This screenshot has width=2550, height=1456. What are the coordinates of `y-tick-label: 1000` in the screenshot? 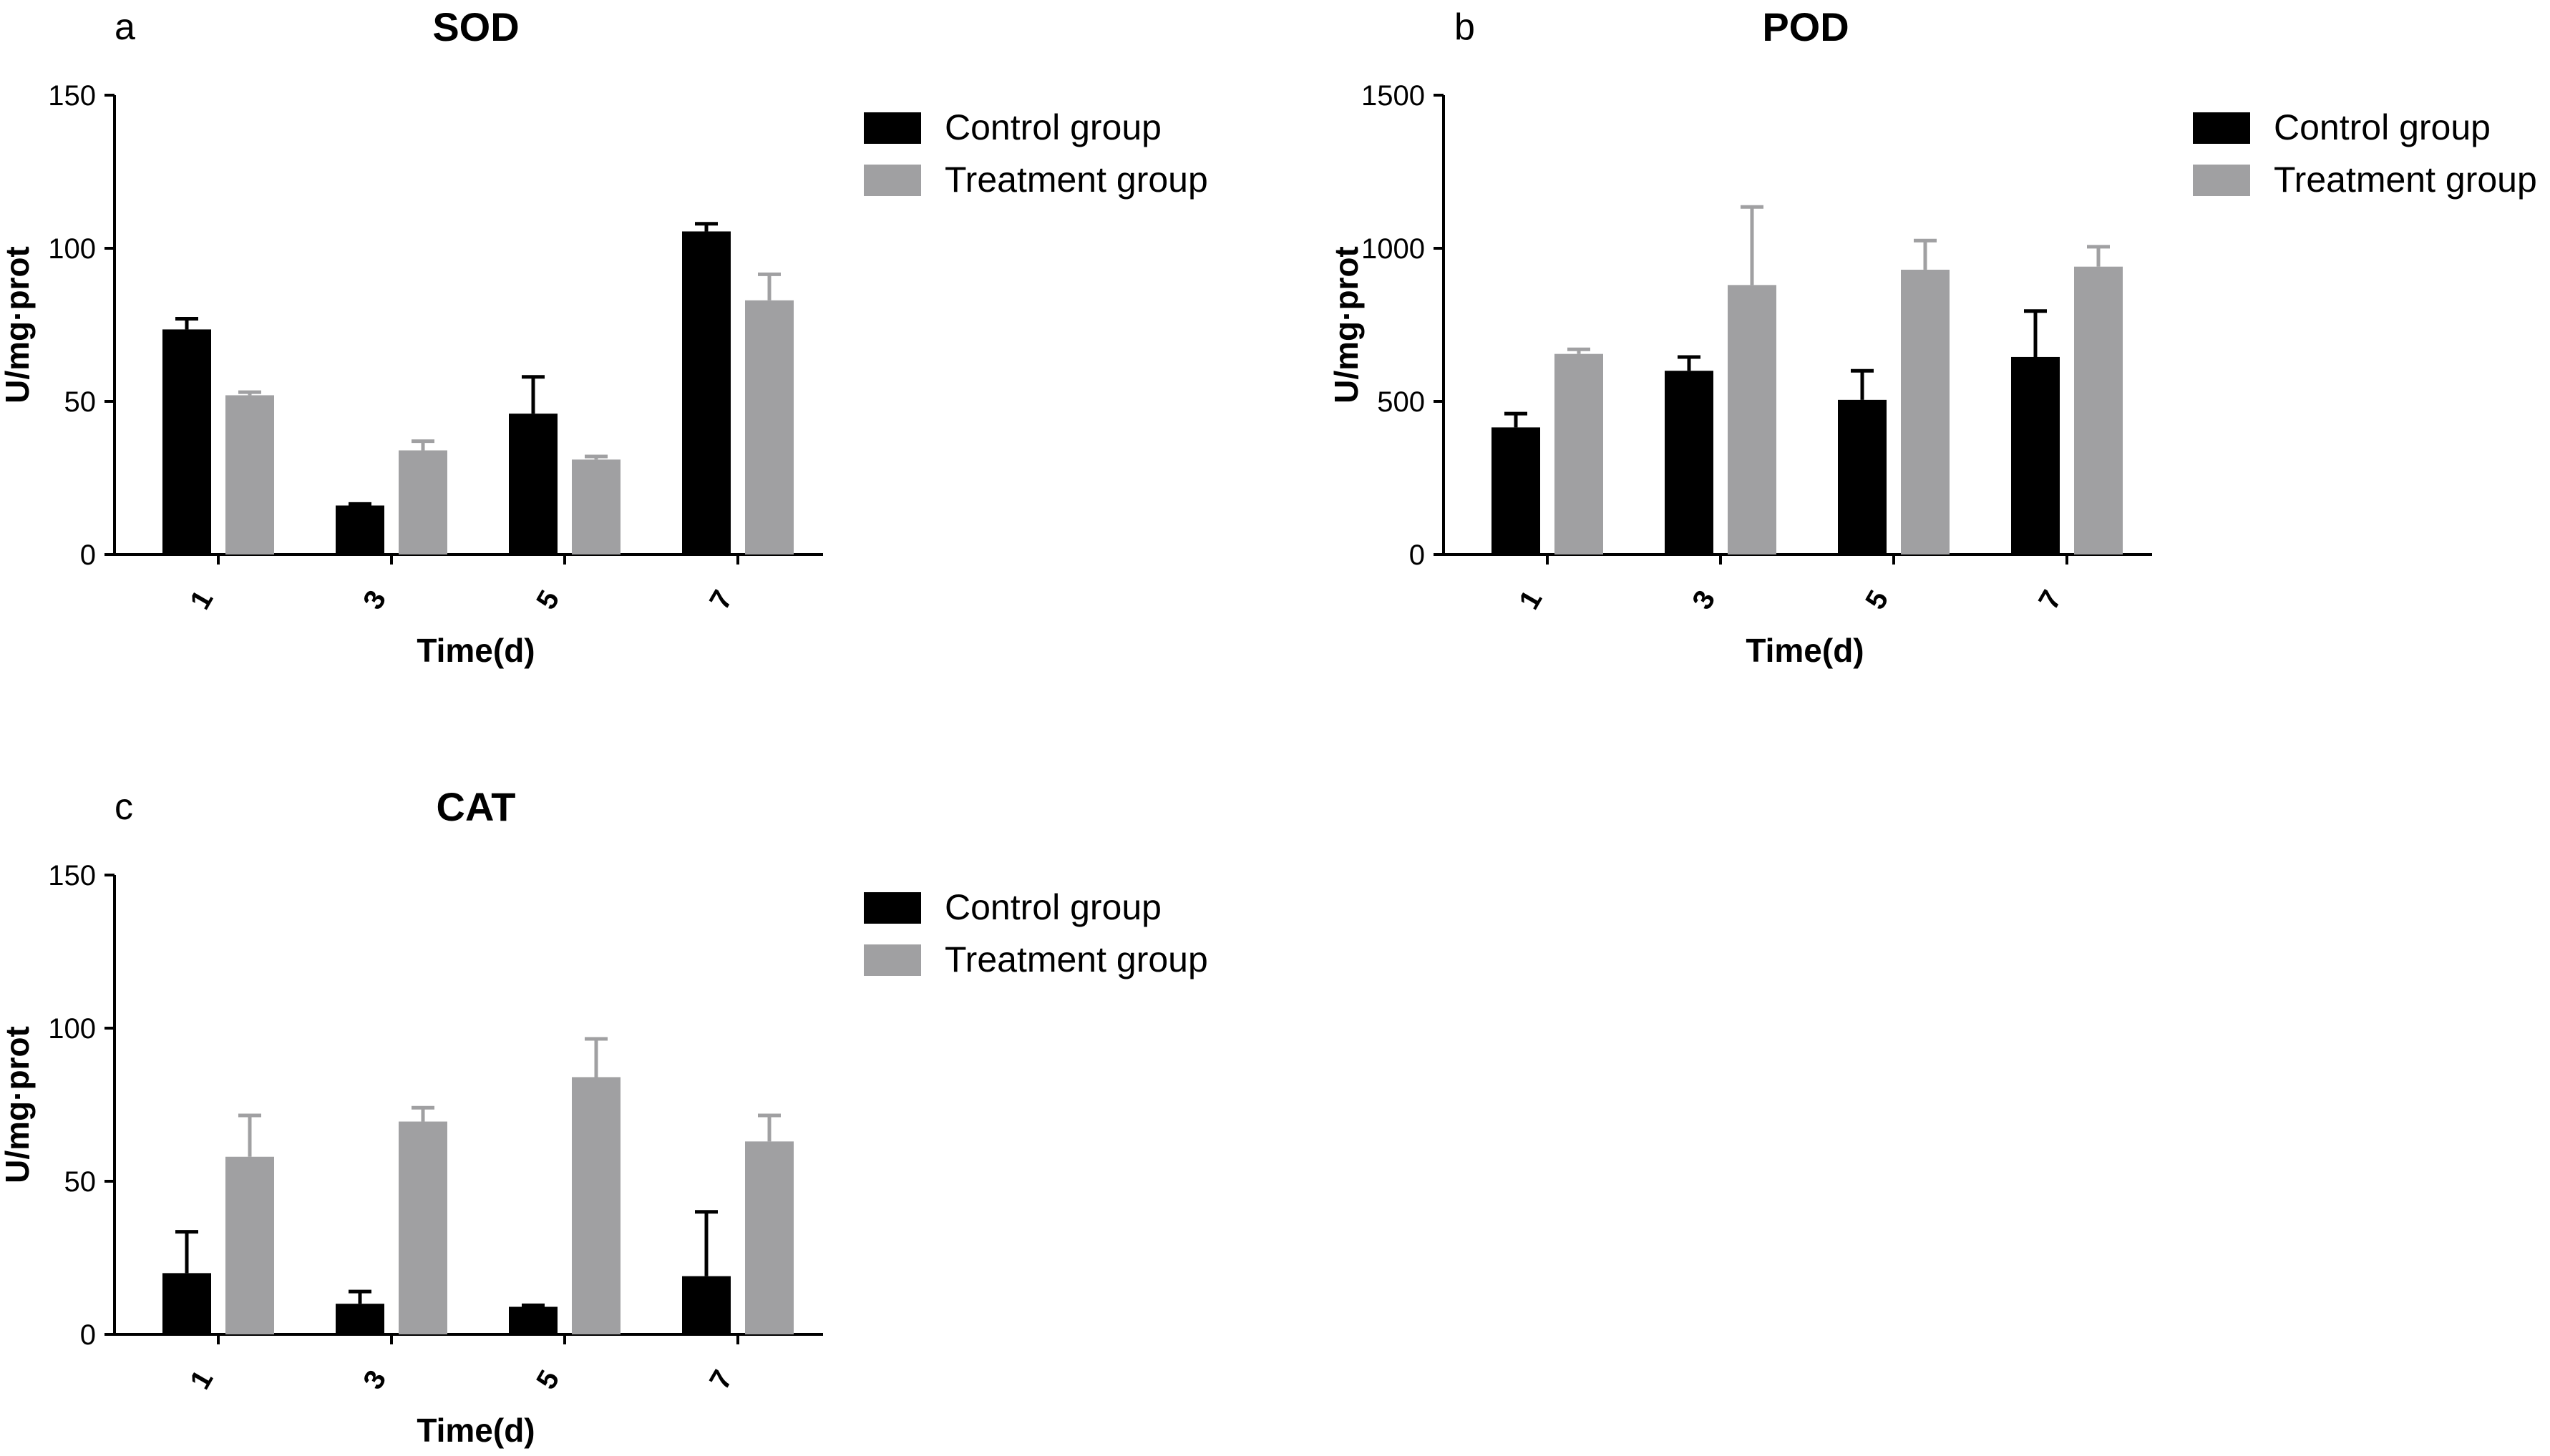 It's located at (1393, 249).